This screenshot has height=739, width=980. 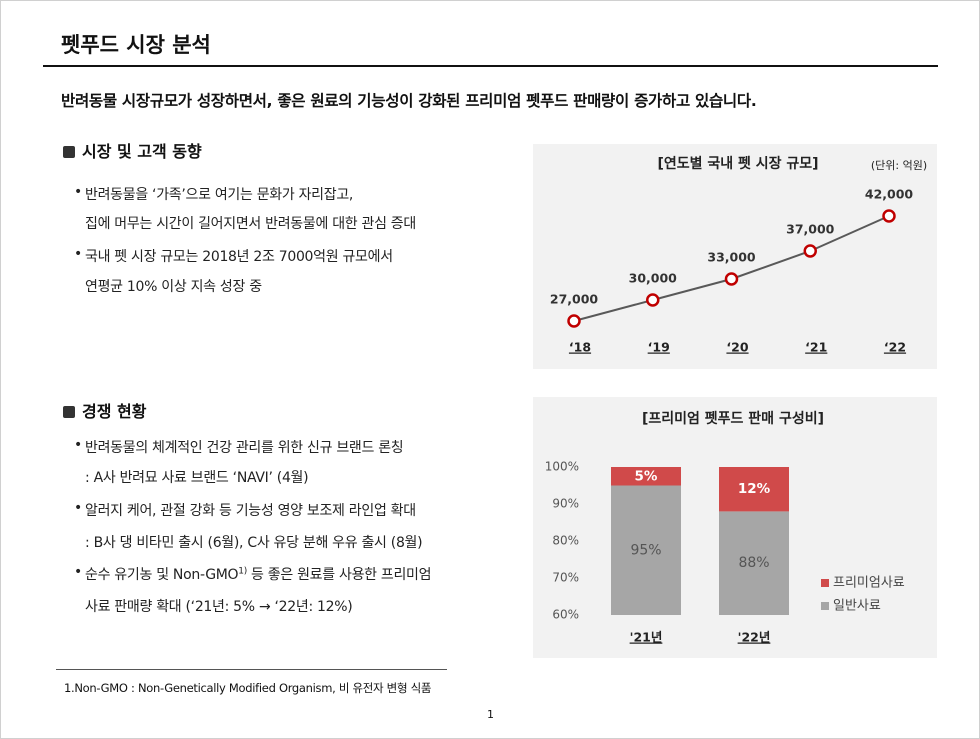 What do you see at coordinates (562, 467) in the screenshot?
I see `y-tick-label: 100%` at bounding box center [562, 467].